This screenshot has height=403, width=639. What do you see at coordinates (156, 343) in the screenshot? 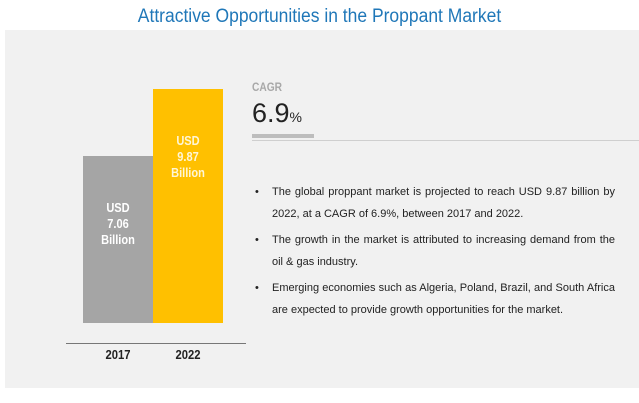
I see `x-axis-line` at bounding box center [156, 343].